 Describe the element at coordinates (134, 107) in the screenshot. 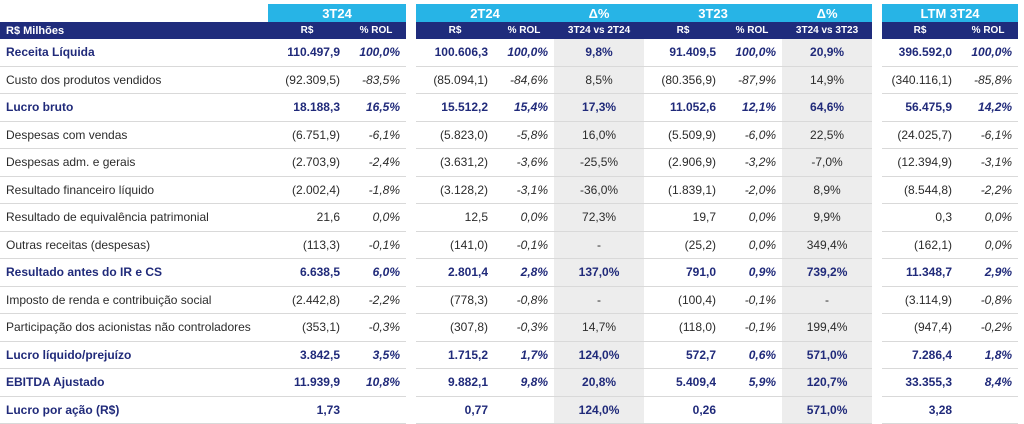

I see `row-label: Lucro bruto` at that location.